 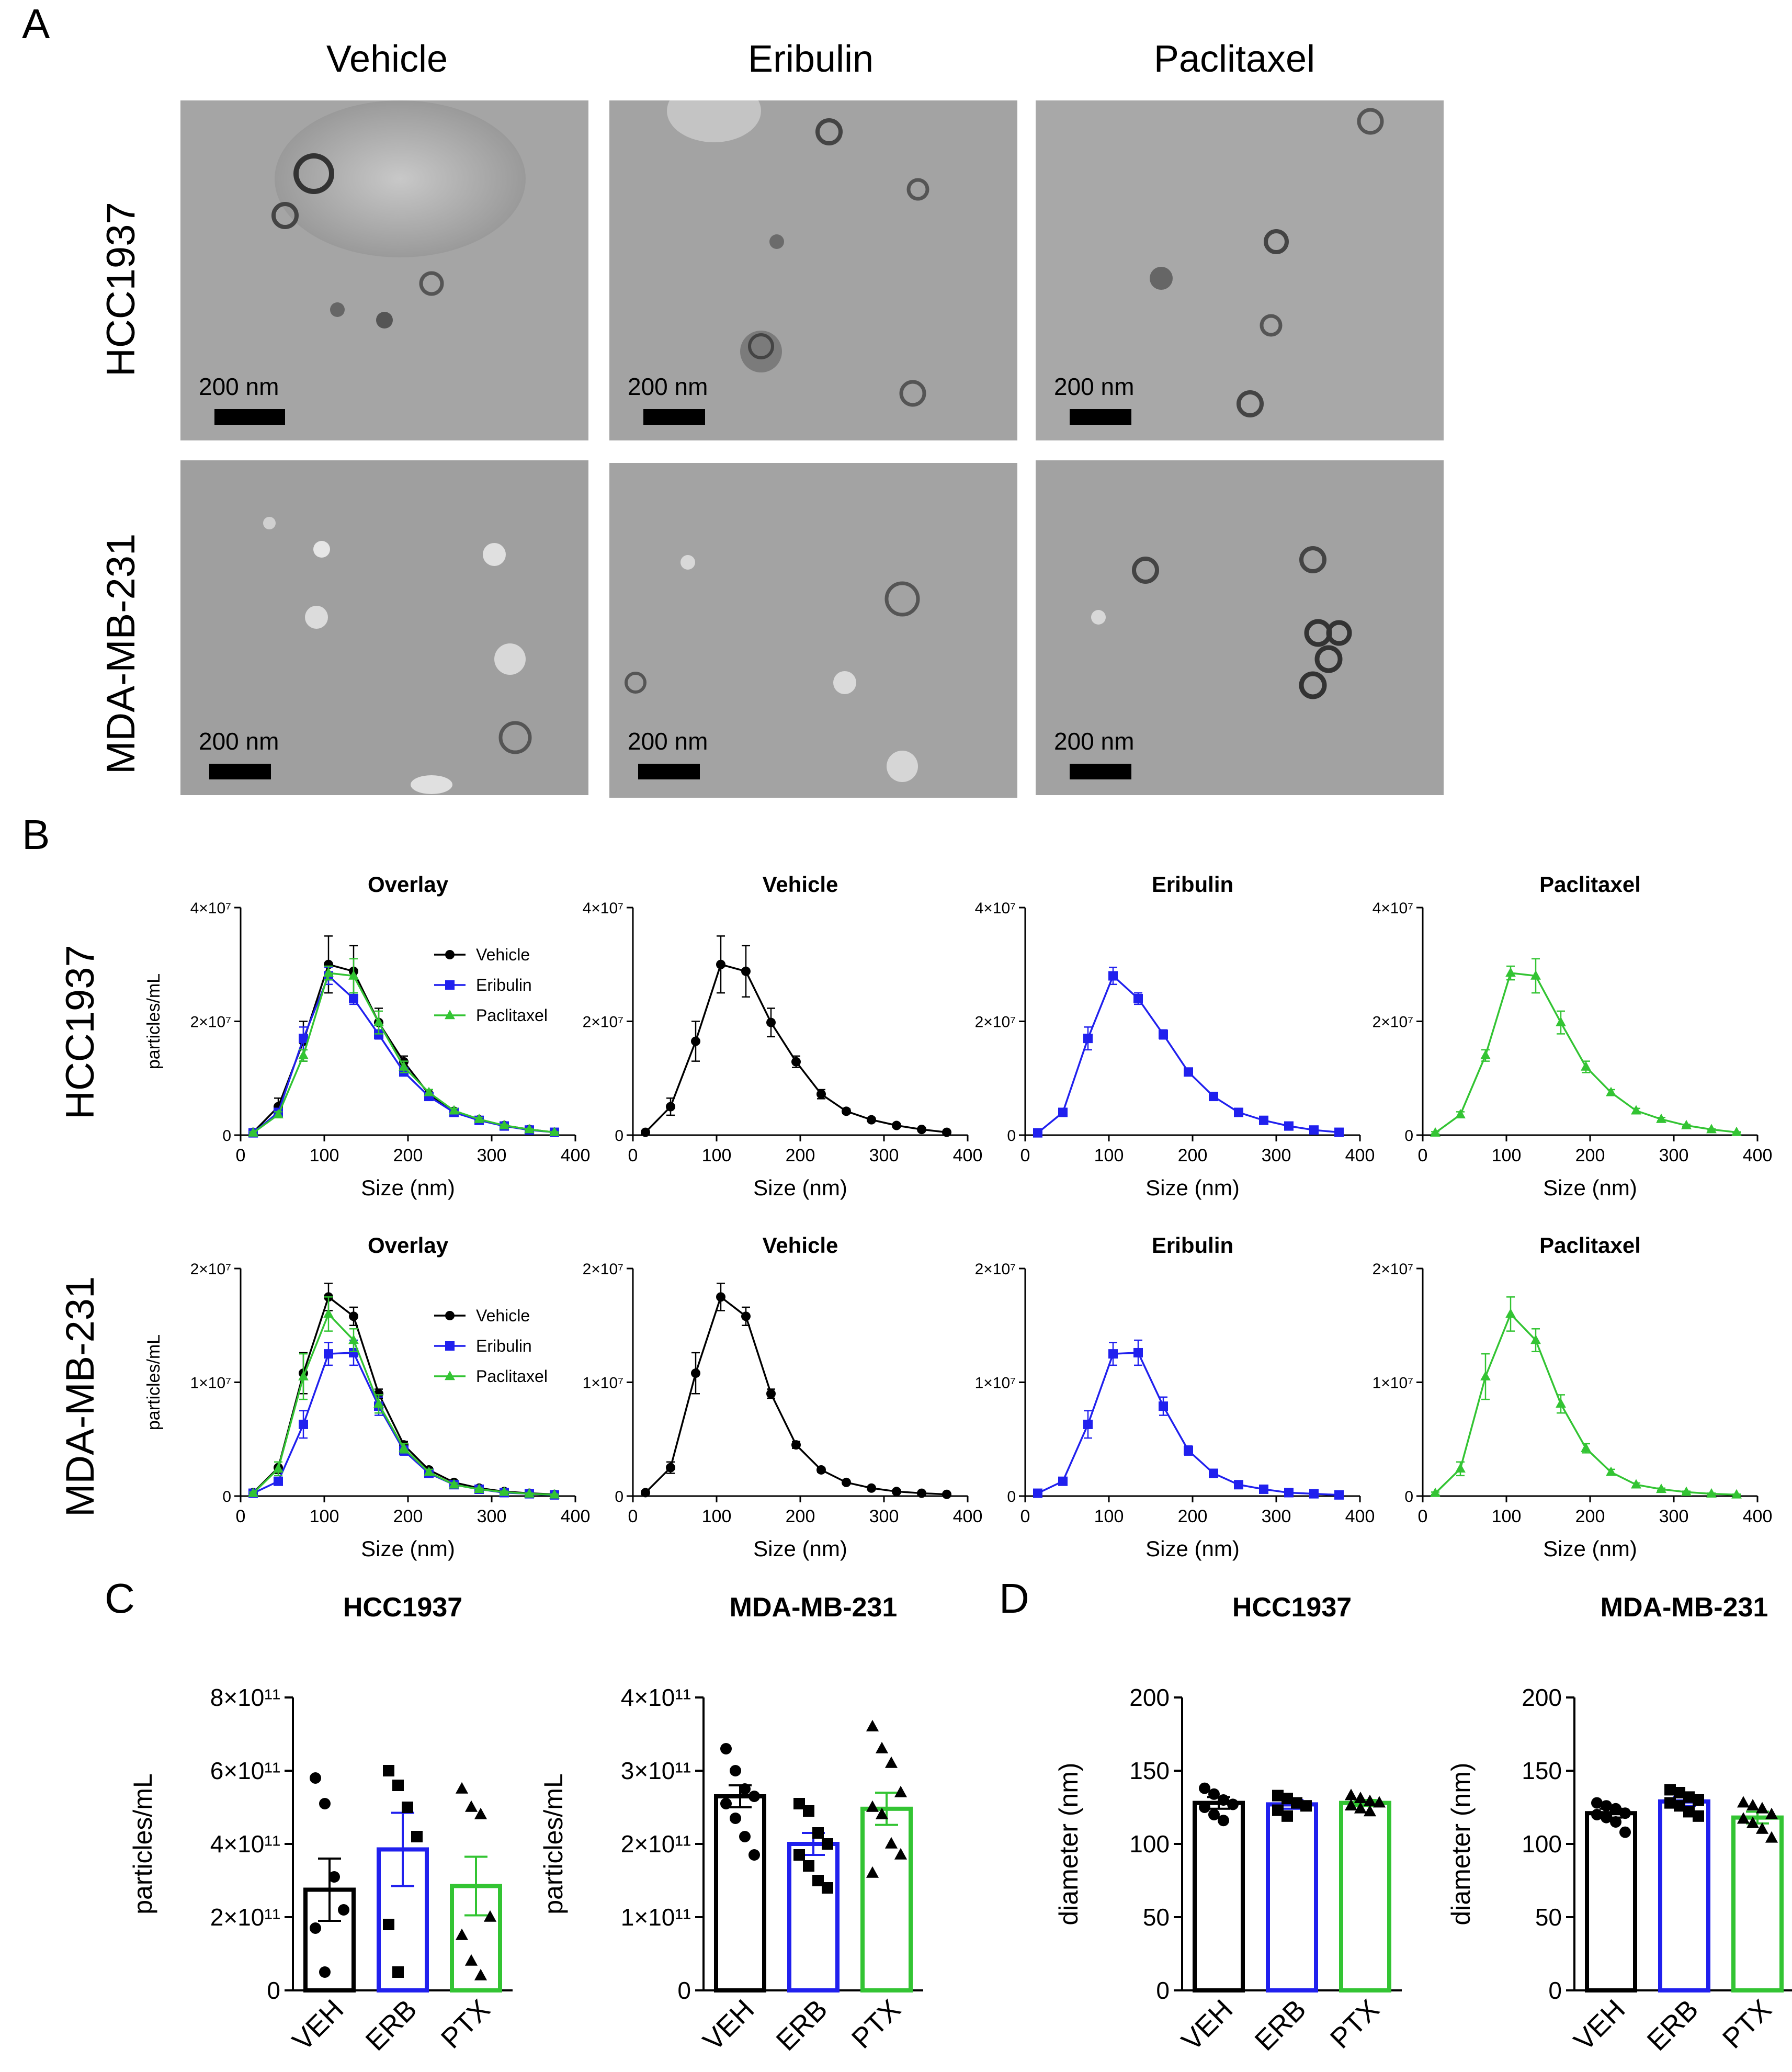 What do you see at coordinates (491, 1346) in the screenshot?
I see `legend: Vehicle Eribulin Paclitaxel` at bounding box center [491, 1346].